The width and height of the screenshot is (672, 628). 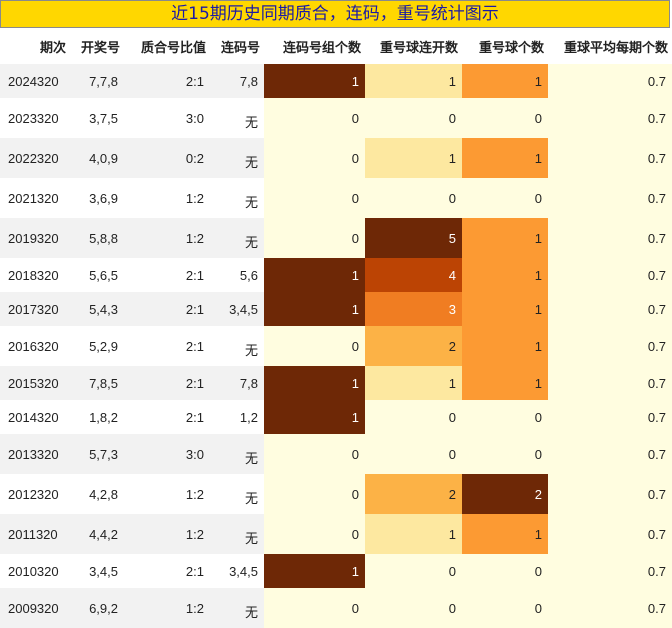 What do you see at coordinates (35, 238) in the screenshot?
I see `cell-period: 2019320` at bounding box center [35, 238].